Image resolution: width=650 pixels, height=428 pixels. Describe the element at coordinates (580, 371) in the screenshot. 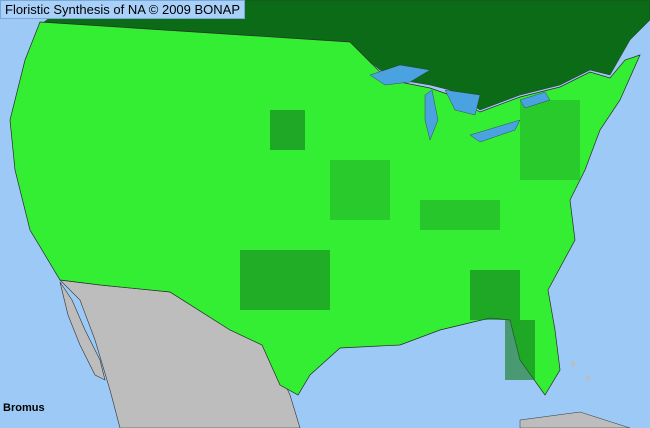

I see `bahamas-islands` at that location.